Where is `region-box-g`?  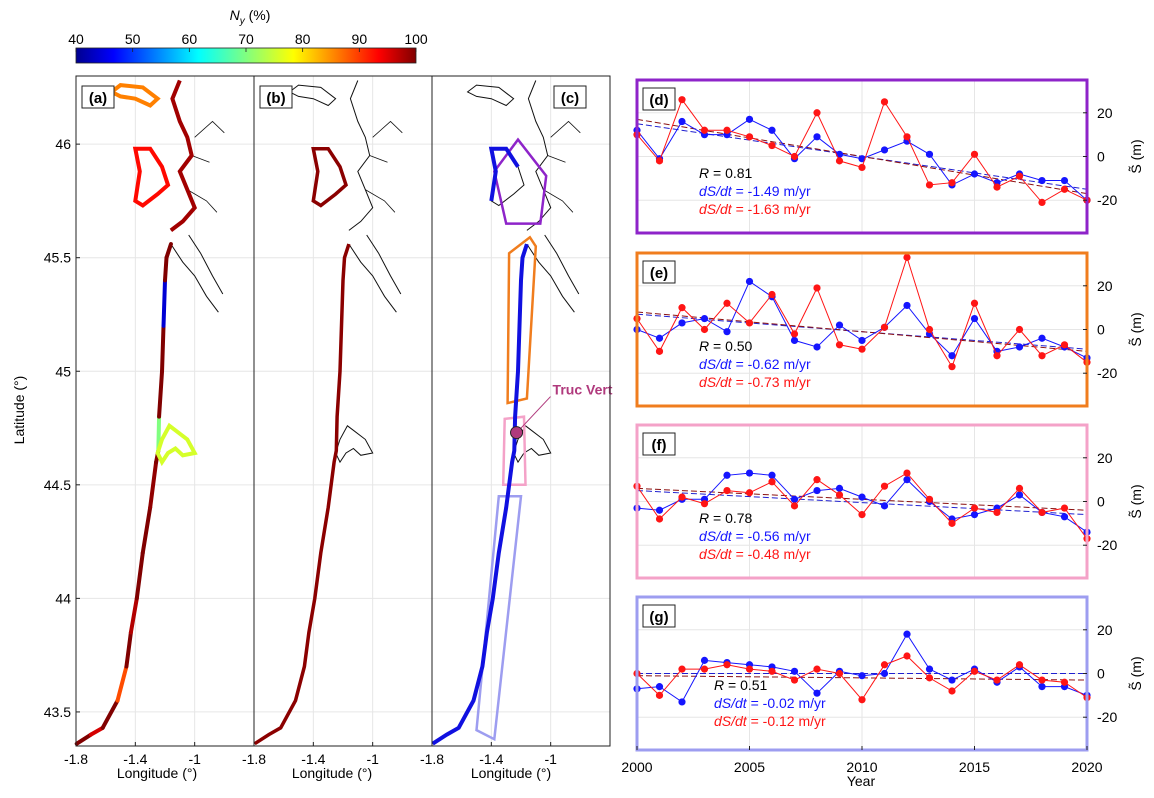 region-box-g is located at coordinates (499, 618).